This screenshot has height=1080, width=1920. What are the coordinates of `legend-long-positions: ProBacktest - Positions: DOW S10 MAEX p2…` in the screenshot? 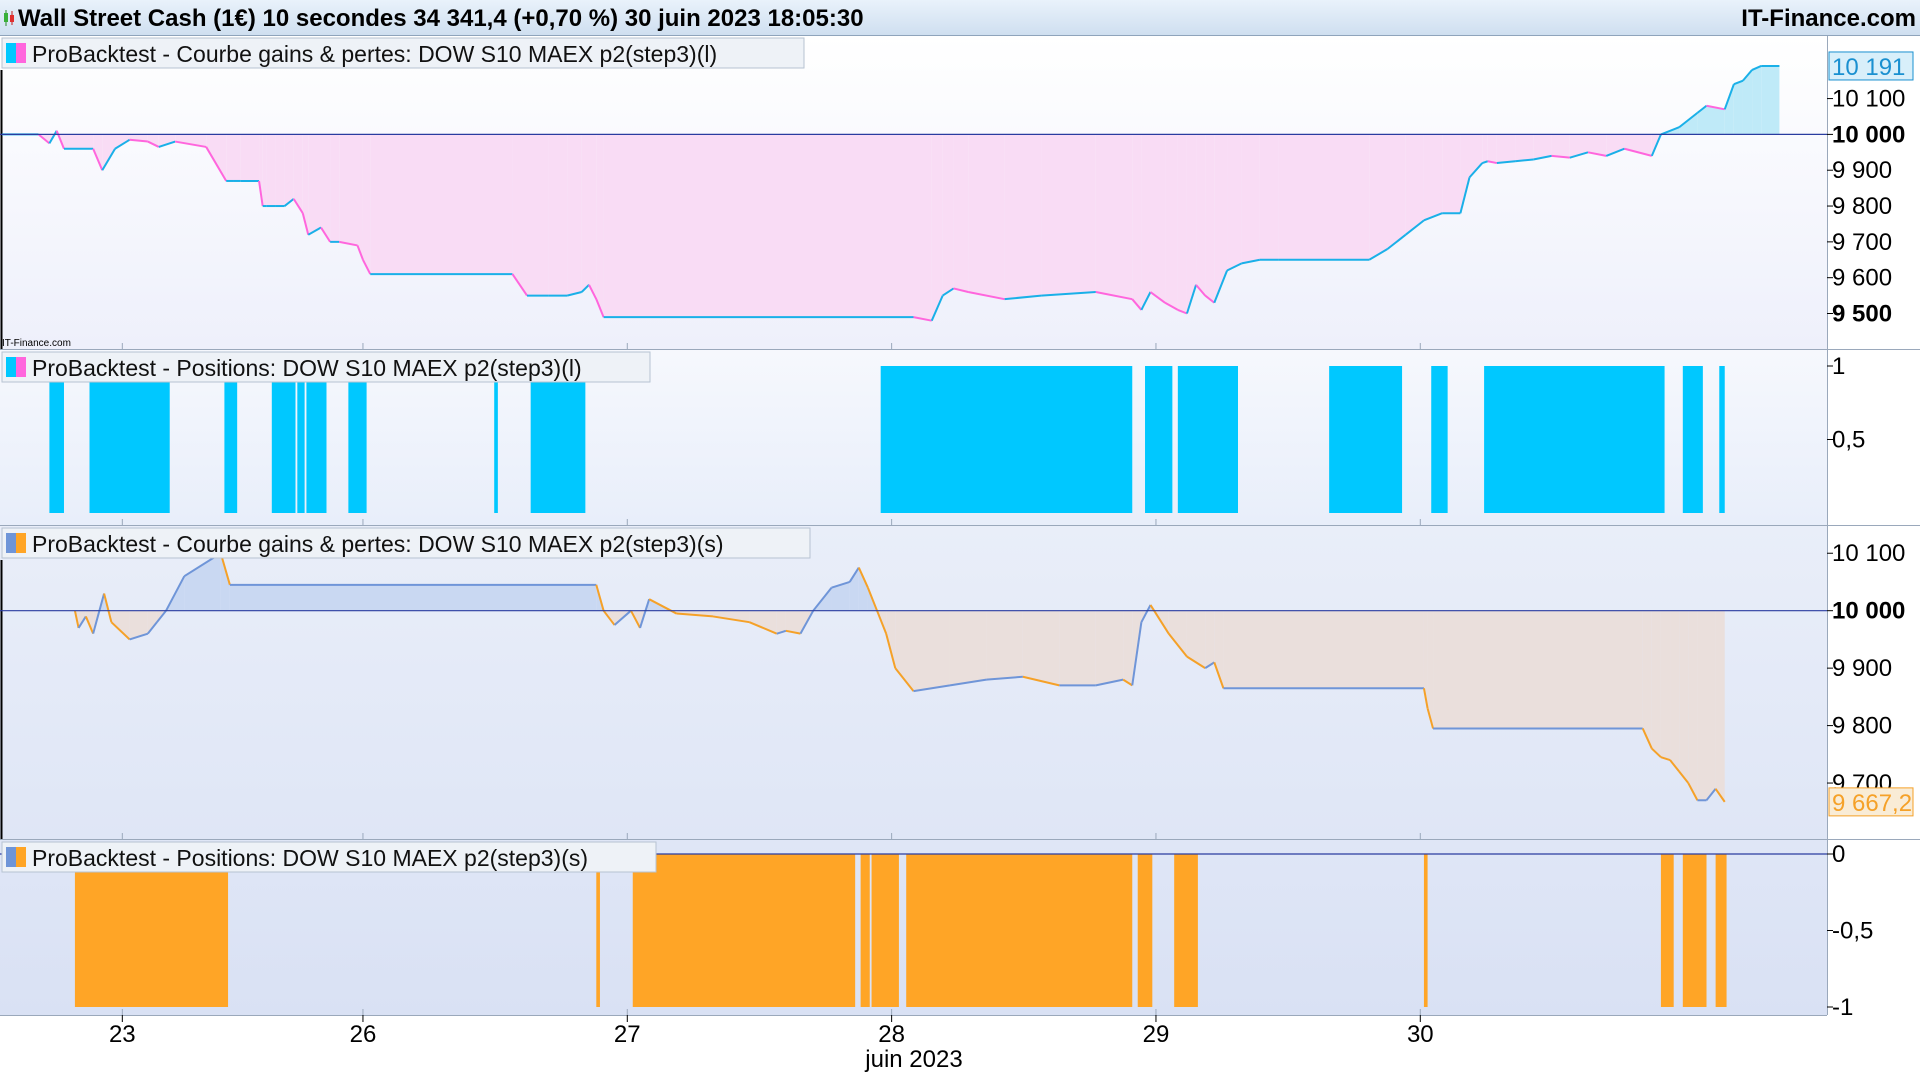 It's located at (326, 367).